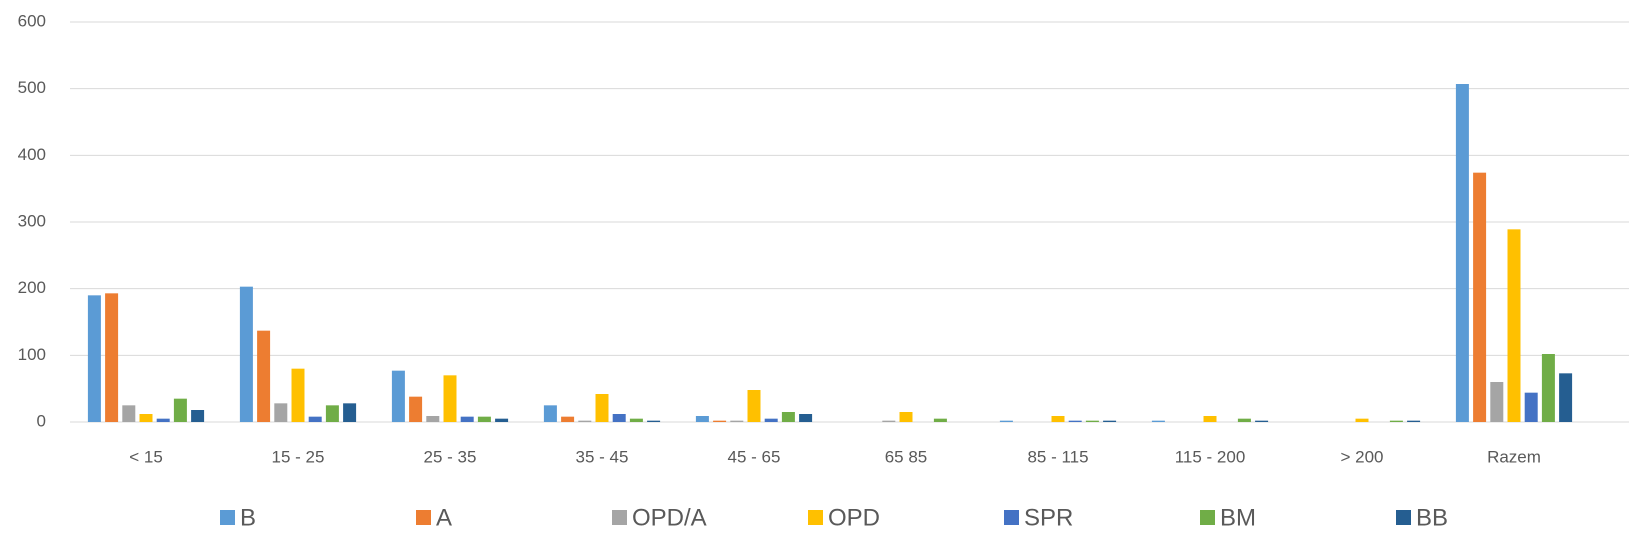 The height and width of the screenshot is (552, 1629). Describe the element at coordinates (602, 456) in the screenshot. I see `x-tick-label: 35 - 45` at that location.